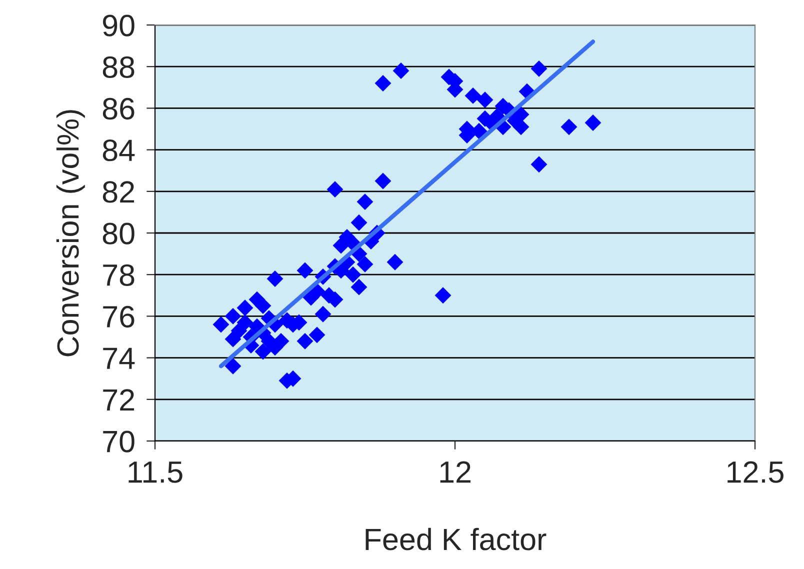 This screenshot has width=804, height=569. Describe the element at coordinates (118, 275) in the screenshot. I see `y-tick-label: 78` at that location.